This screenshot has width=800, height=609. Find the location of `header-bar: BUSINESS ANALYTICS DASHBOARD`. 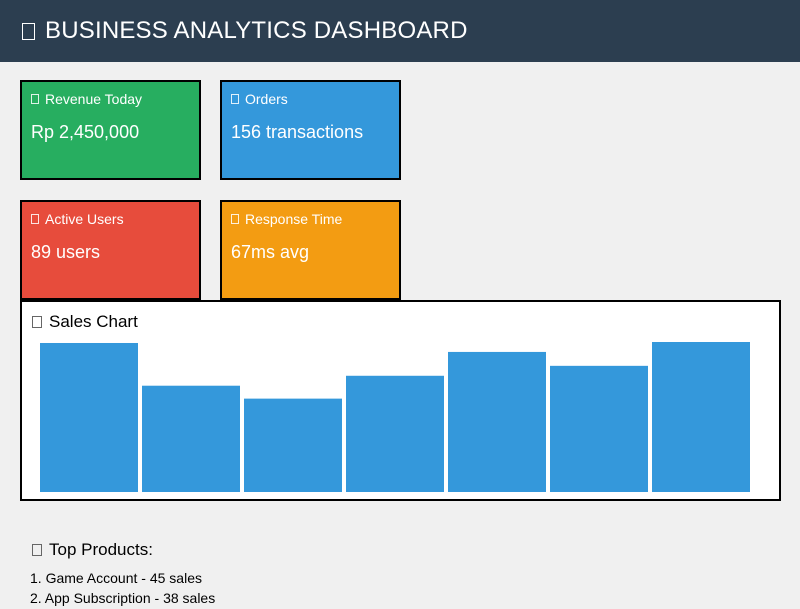

header-bar: BUSINESS ANALYTICS DASHBOARD is located at coordinates (400, 31).